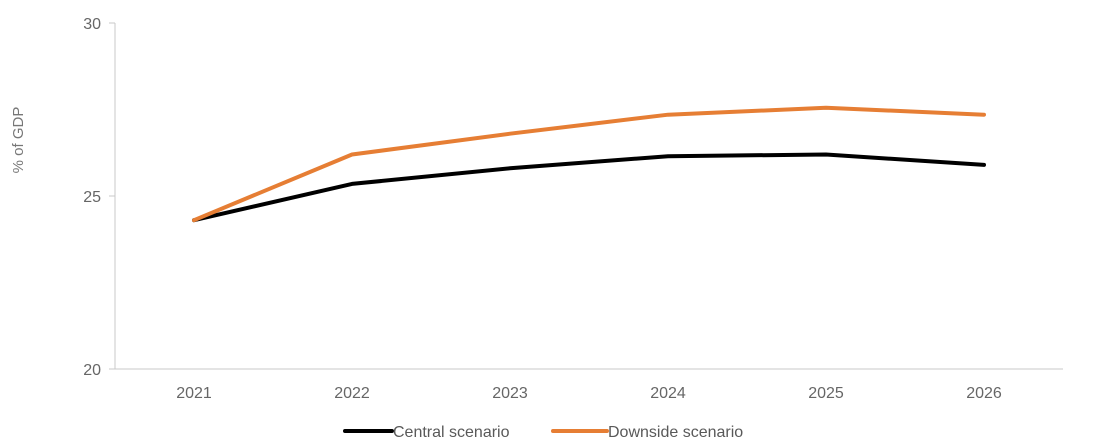 Image resolution: width=1094 pixels, height=441 pixels. What do you see at coordinates (18, 140) in the screenshot?
I see `y-axis-title: % of GDP` at bounding box center [18, 140].